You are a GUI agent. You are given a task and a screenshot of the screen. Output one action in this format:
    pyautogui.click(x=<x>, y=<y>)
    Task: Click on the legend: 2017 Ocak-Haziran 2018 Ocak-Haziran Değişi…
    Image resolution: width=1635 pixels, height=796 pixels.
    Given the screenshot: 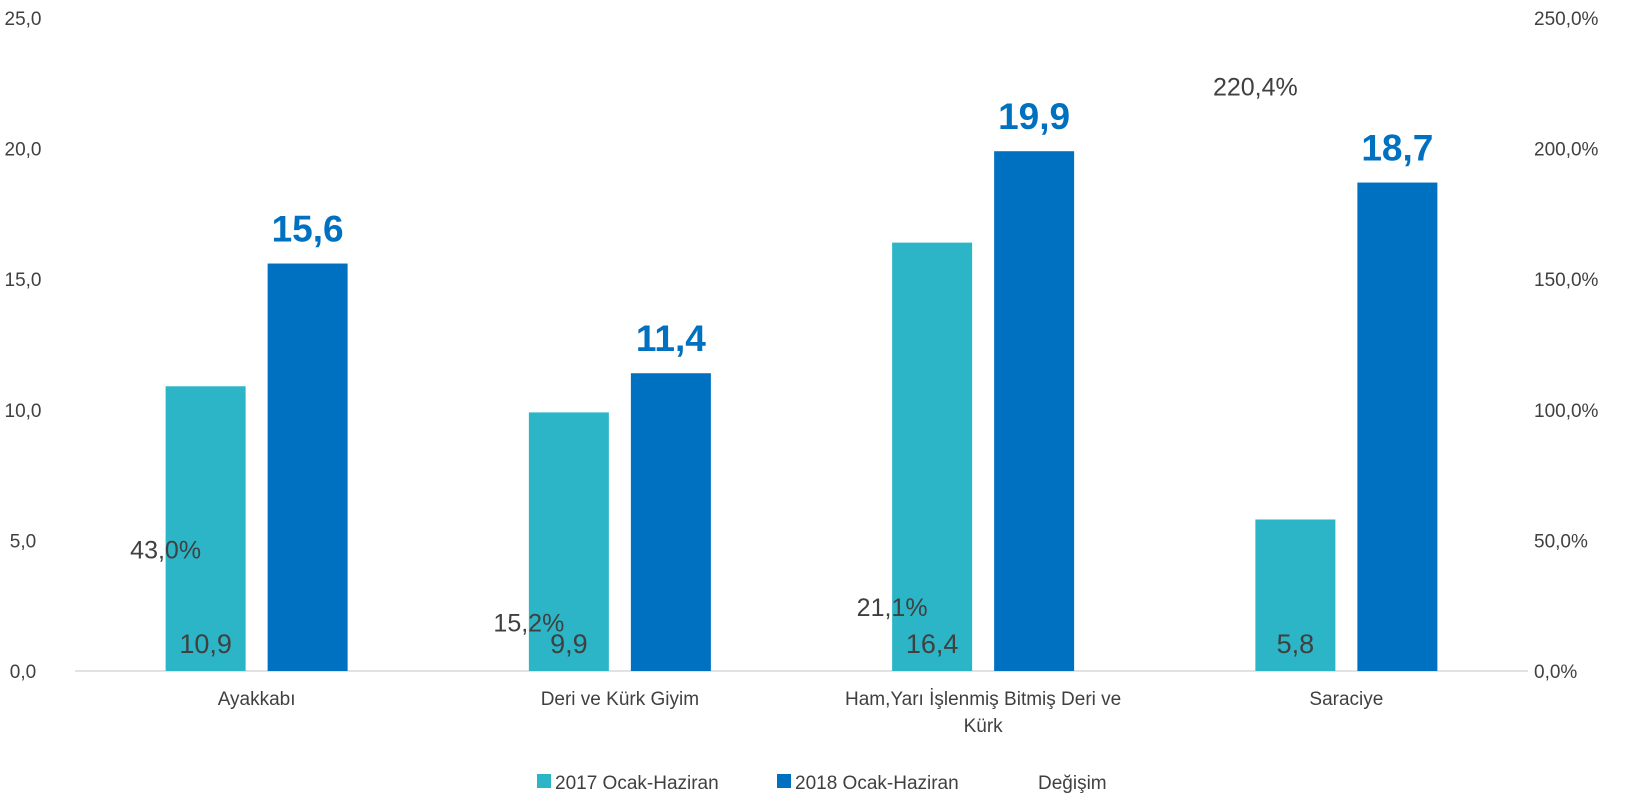 What is the action you would take?
    pyautogui.click(x=822, y=783)
    